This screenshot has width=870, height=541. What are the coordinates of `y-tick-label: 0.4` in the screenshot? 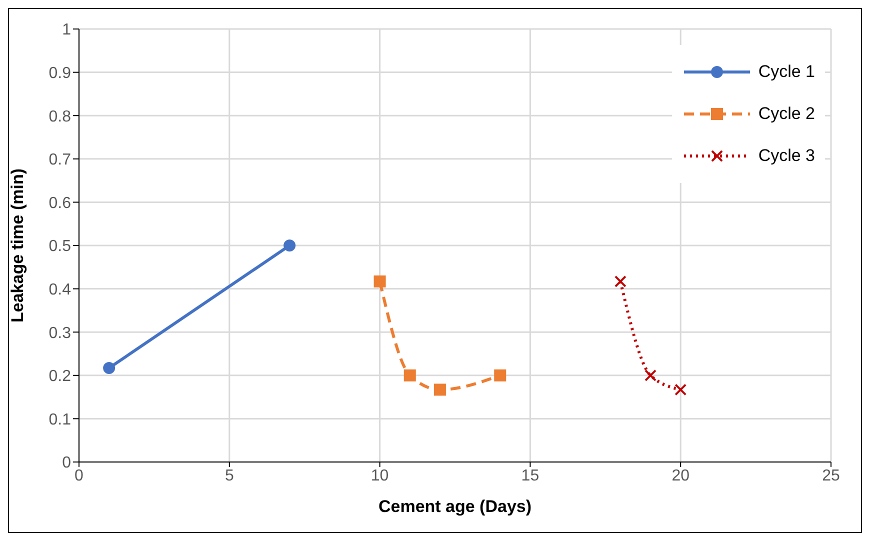 It's located at (60, 289).